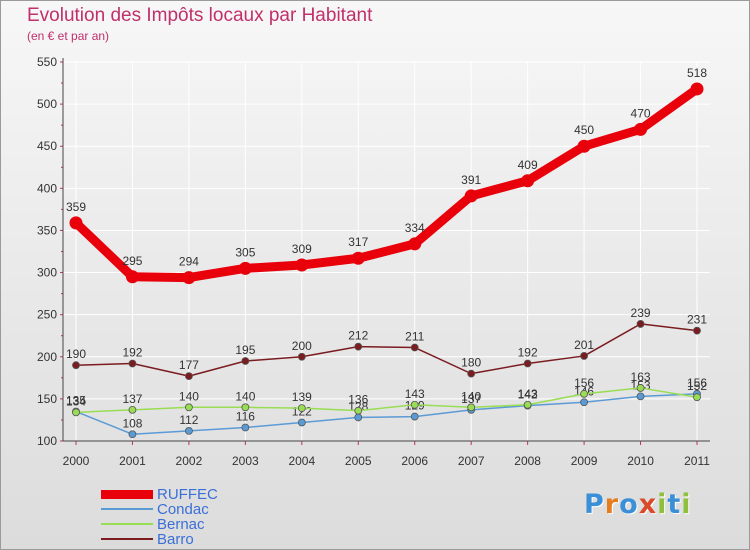 Image resolution: width=750 pixels, height=550 pixels. Describe the element at coordinates (245, 268) in the screenshot. I see `point-ruffec-2003` at that location.